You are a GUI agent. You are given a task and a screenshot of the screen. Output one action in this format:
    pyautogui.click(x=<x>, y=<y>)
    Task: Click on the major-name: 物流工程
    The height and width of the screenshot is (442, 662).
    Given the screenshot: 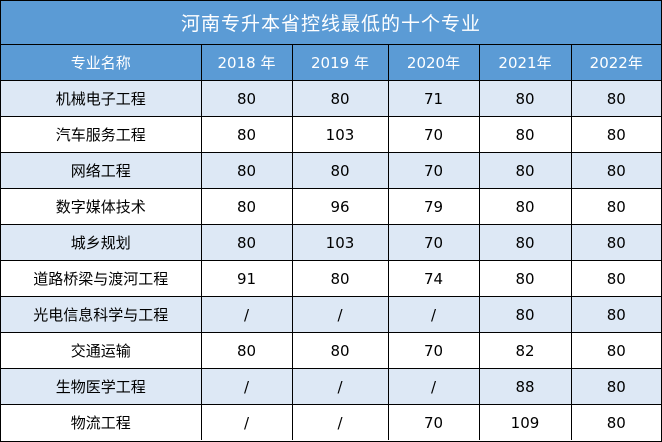 What is the action you would take?
    pyautogui.click(x=101, y=422)
    